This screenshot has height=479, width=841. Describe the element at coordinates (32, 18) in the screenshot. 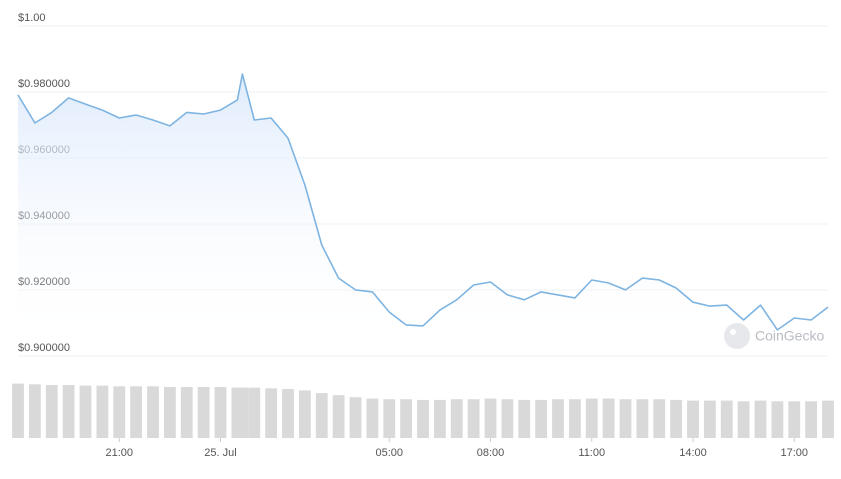

I see `y-tick-label: $1.00` at that location.